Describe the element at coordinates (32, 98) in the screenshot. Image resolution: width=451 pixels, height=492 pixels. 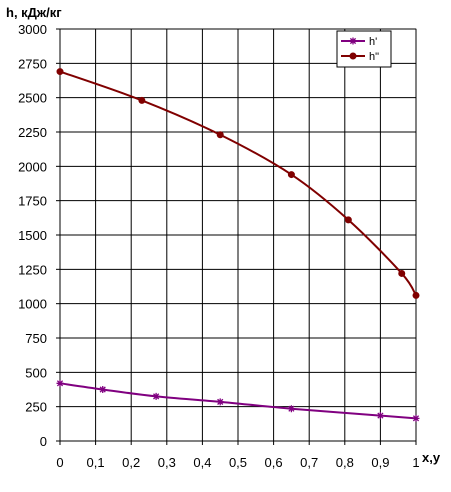
I see `y-tick-label: 2500` at that location.